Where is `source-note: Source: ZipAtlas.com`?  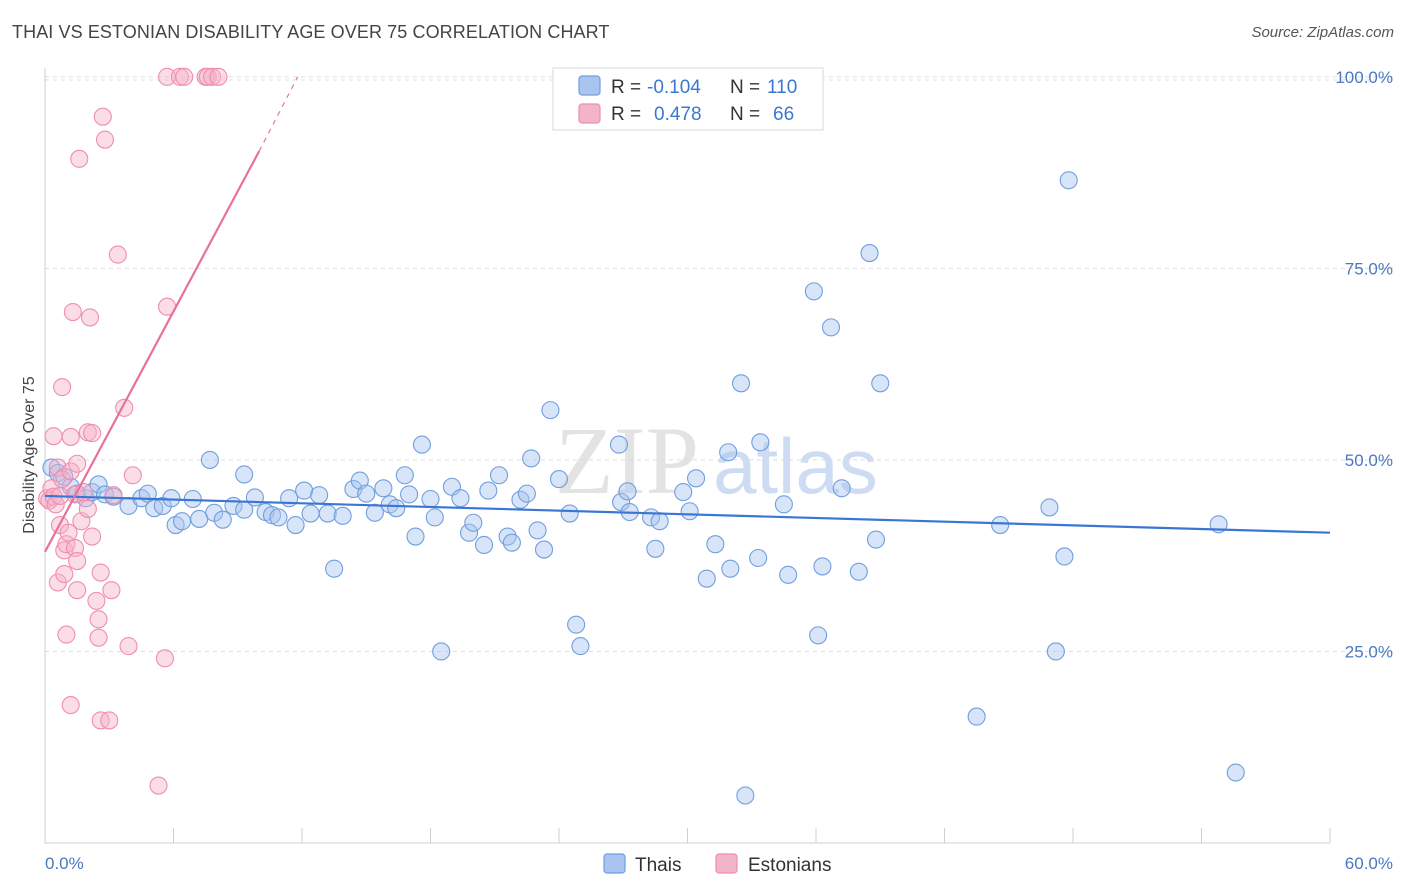 source-note: Source: ZipAtlas.com is located at coordinates (1322, 32).